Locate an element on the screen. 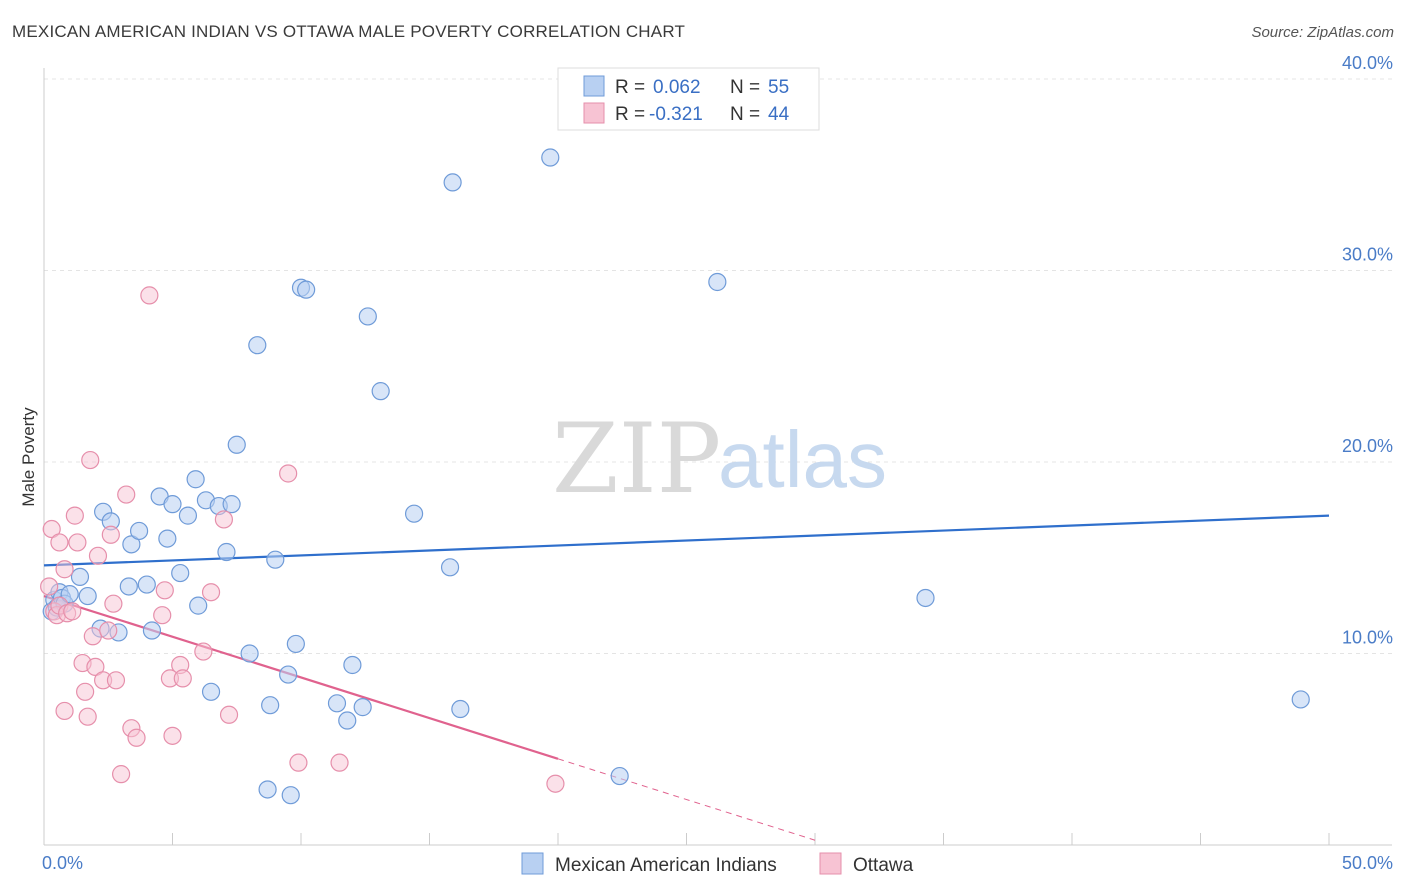 This screenshot has width=1406, height=892. legend-r-value-pink: -0.321 is located at coordinates (676, 114).